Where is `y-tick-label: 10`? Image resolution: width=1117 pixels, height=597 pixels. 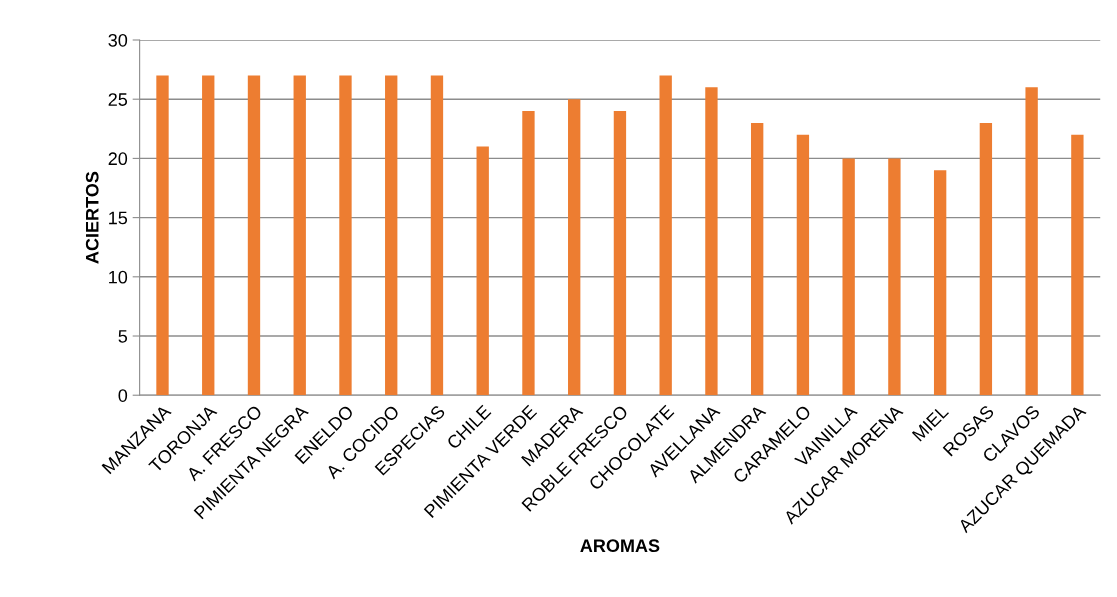 y-tick-label: 10 is located at coordinates (118, 277).